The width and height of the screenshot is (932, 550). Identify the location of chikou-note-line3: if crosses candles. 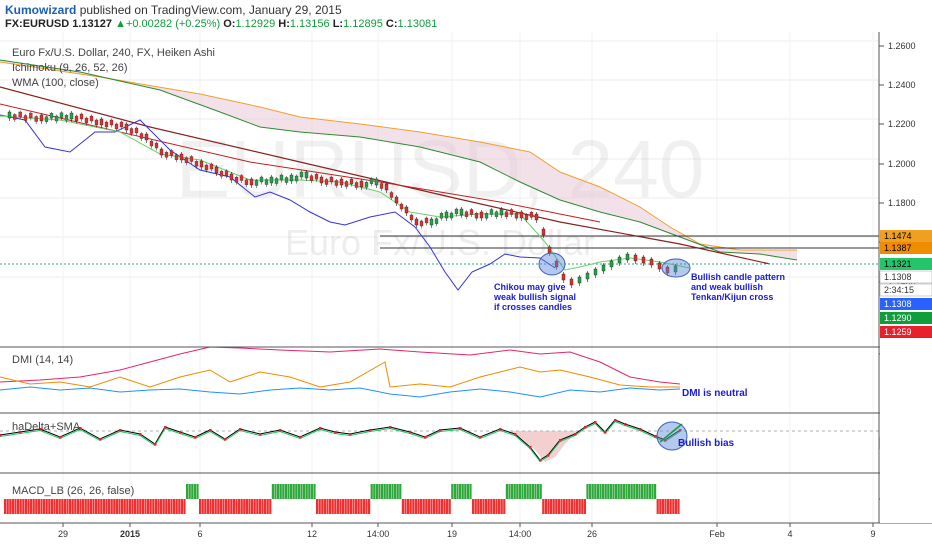
(533, 307).